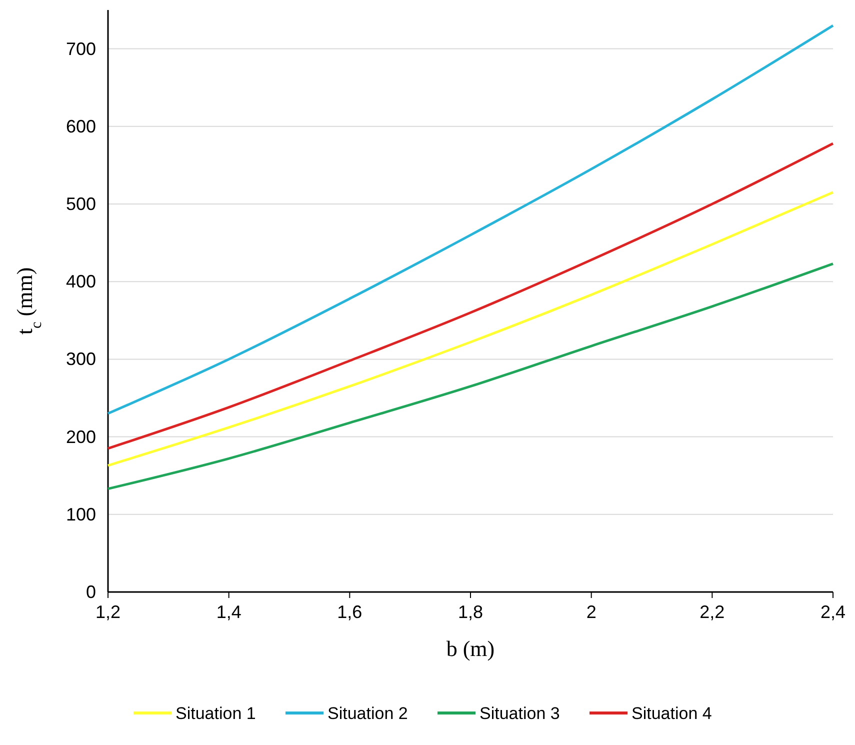 This screenshot has width=855, height=745. What do you see at coordinates (591, 612) in the screenshot?
I see `x-tick-label: 2` at bounding box center [591, 612].